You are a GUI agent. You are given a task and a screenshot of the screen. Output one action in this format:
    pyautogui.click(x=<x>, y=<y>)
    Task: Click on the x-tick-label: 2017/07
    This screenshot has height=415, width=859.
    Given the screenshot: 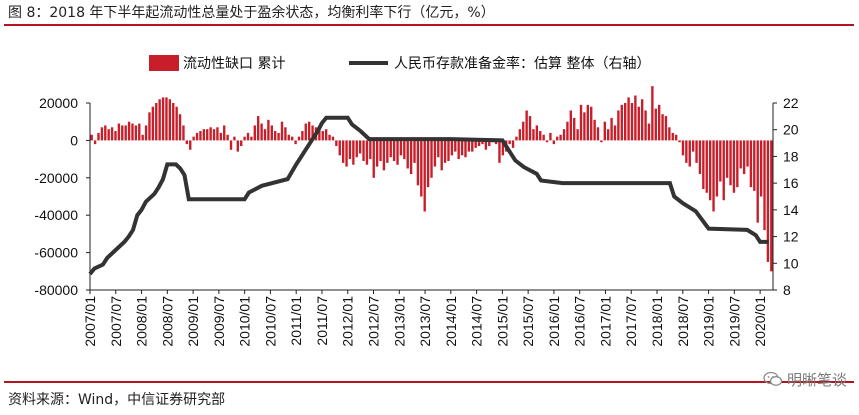 What is the action you would take?
    pyautogui.click(x=631, y=321)
    